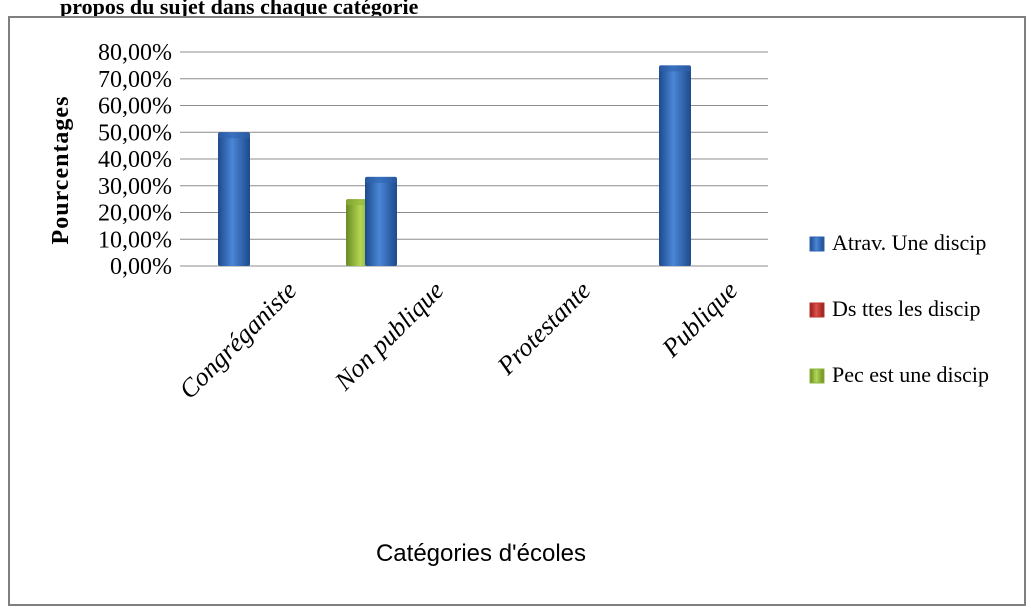 The height and width of the screenshot is (609, 1031). I want to click on x-tick-label: Congréganiste, so click(237, 340).